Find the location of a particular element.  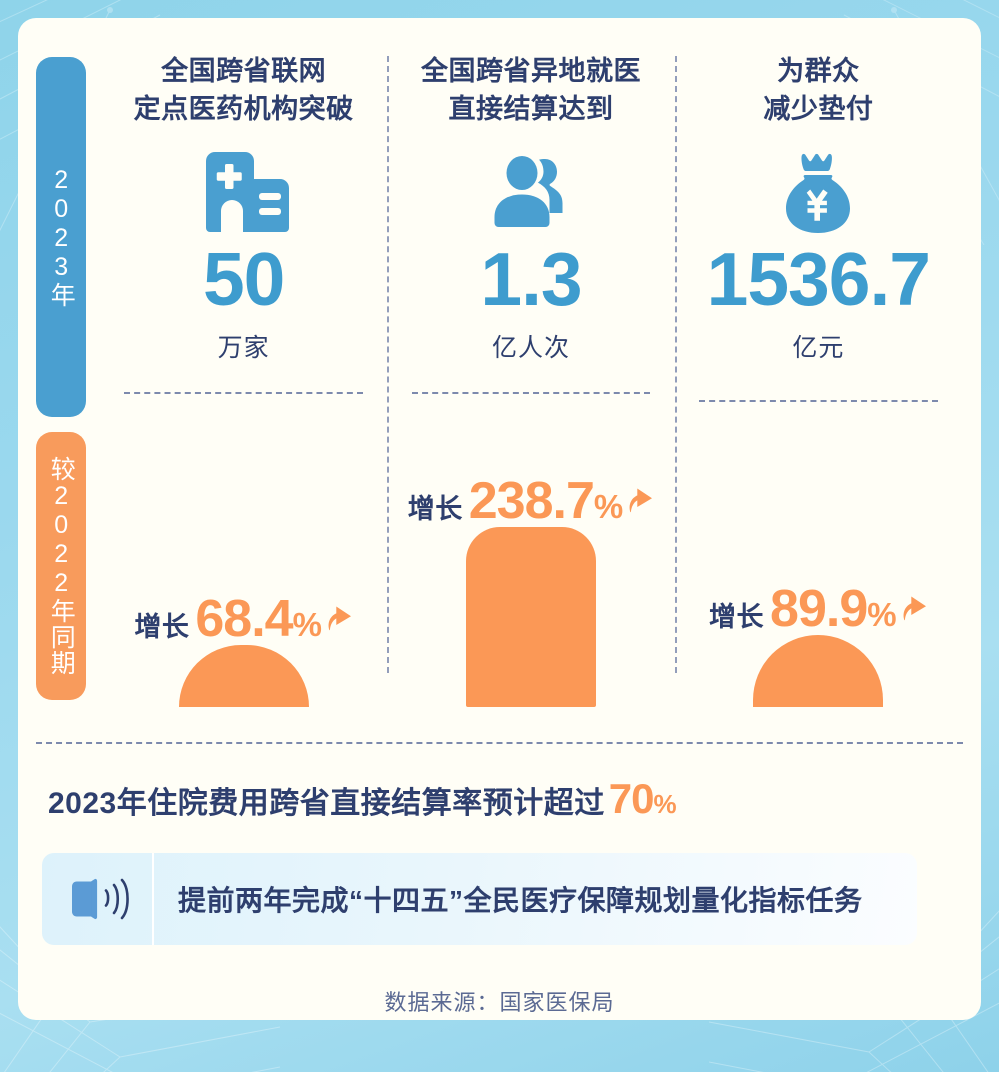

growth-row: 增长 238.7% is located at coordinates (531, 501).